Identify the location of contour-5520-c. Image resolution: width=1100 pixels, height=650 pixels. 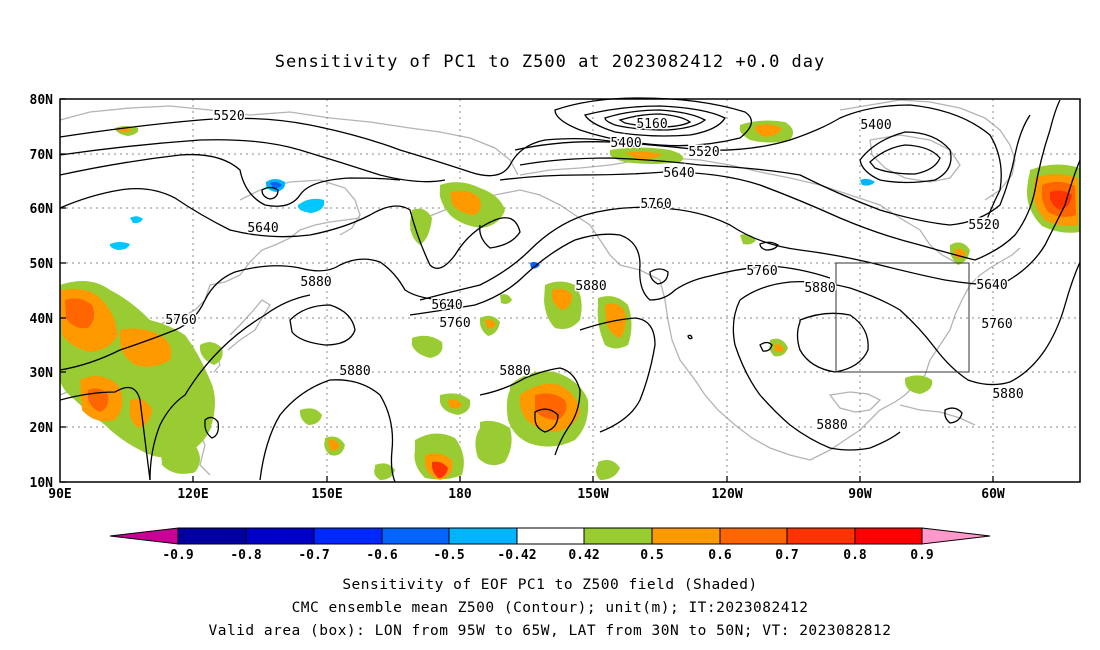
(230, 180).